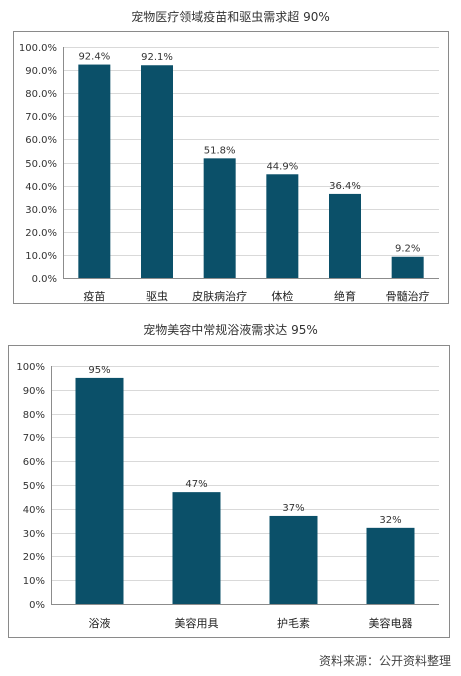 This screenshot has width=461, height=676. What do you see at coordinates (157, 296) in the screenshot?
I see `category-label: 驱虫` at bounding box center [157, 296].